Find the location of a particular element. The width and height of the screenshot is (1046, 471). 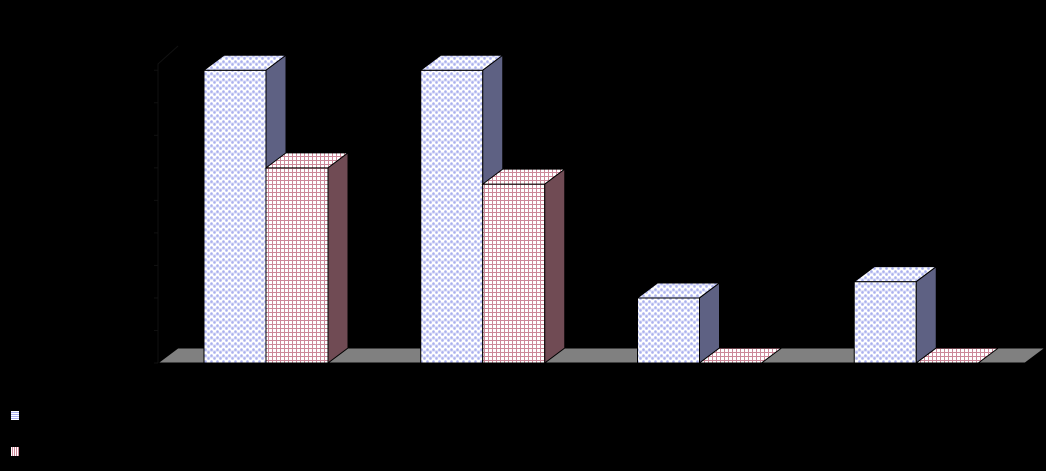

bar-s2-c1 is located at coordinates (307, 257).